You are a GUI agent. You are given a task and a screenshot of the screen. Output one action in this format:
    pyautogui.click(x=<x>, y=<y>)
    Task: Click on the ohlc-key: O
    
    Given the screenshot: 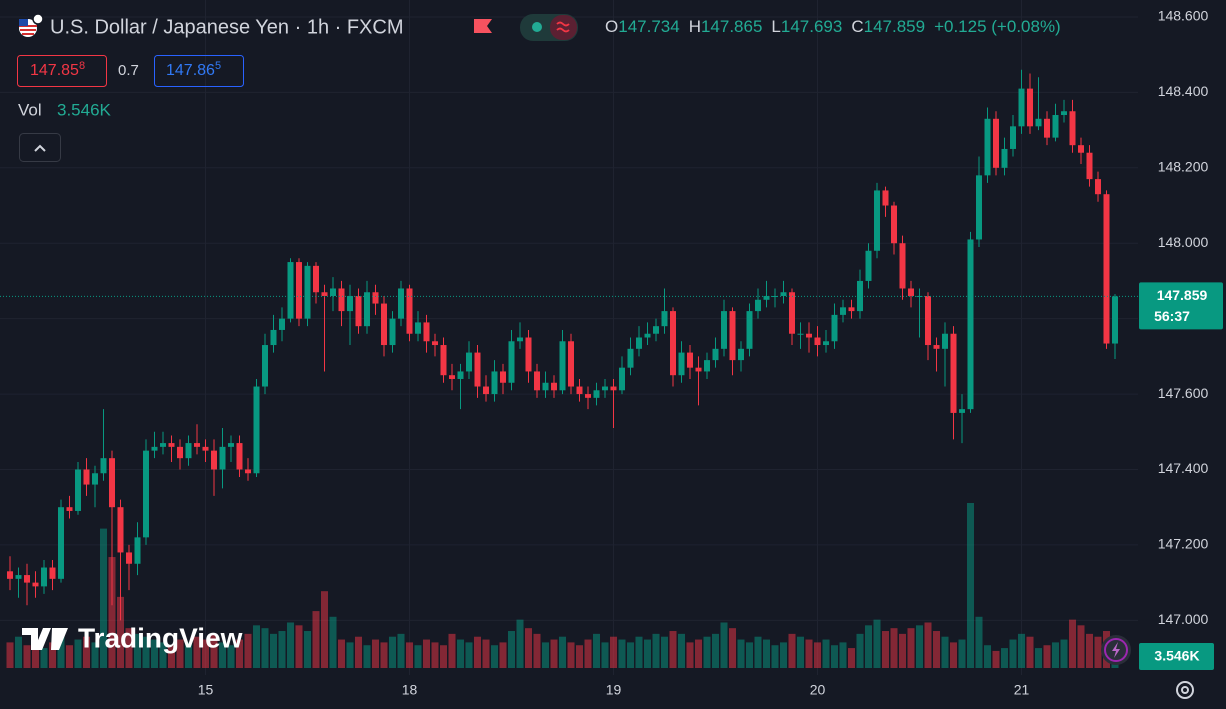 What is the action you would take?
    pyautogui.click(x=611, y=26)
    